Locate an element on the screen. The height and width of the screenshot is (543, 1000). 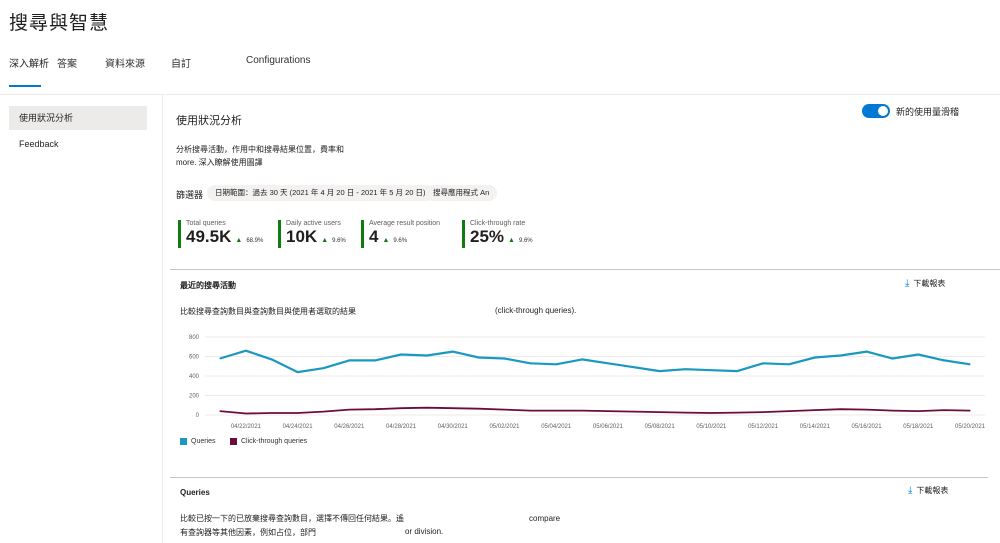
tab-data-sources: 資料來源 is located at coordinates (125, 64).